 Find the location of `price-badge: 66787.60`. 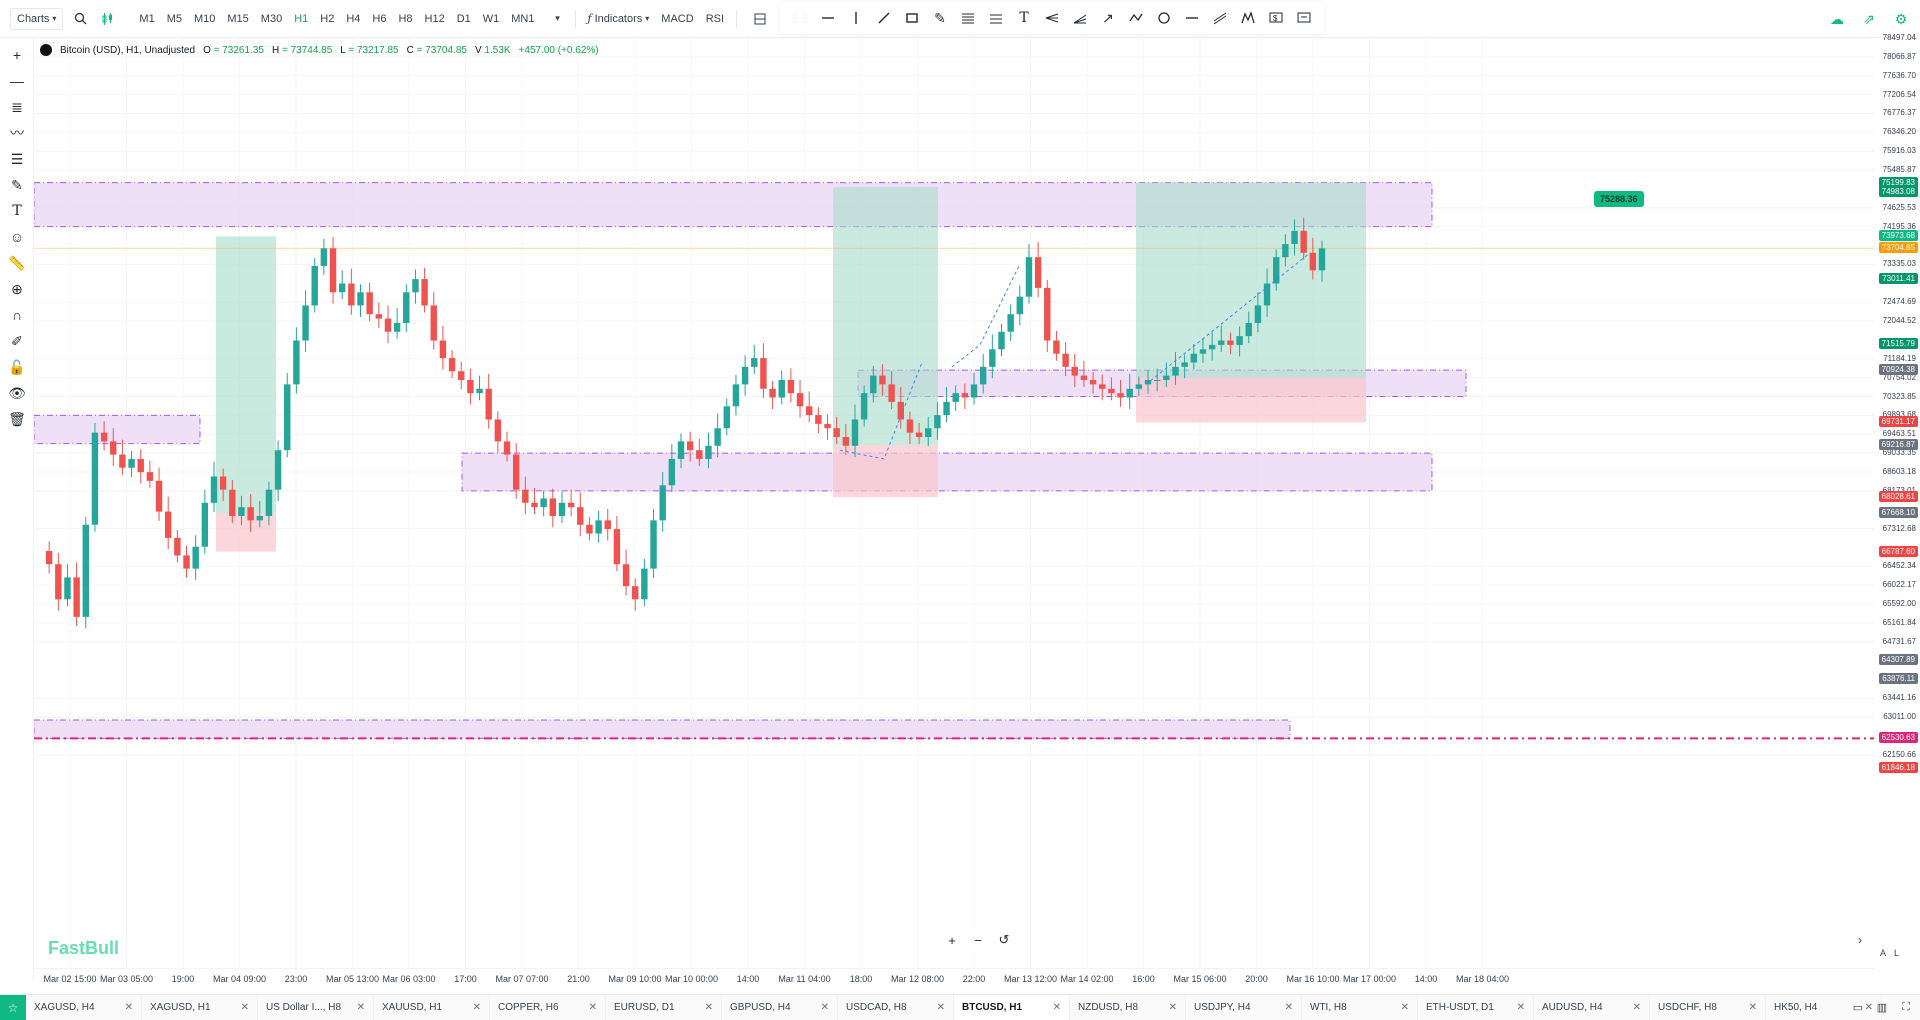

price-badge: 66787.60 is located at coordinates (1898, 551).